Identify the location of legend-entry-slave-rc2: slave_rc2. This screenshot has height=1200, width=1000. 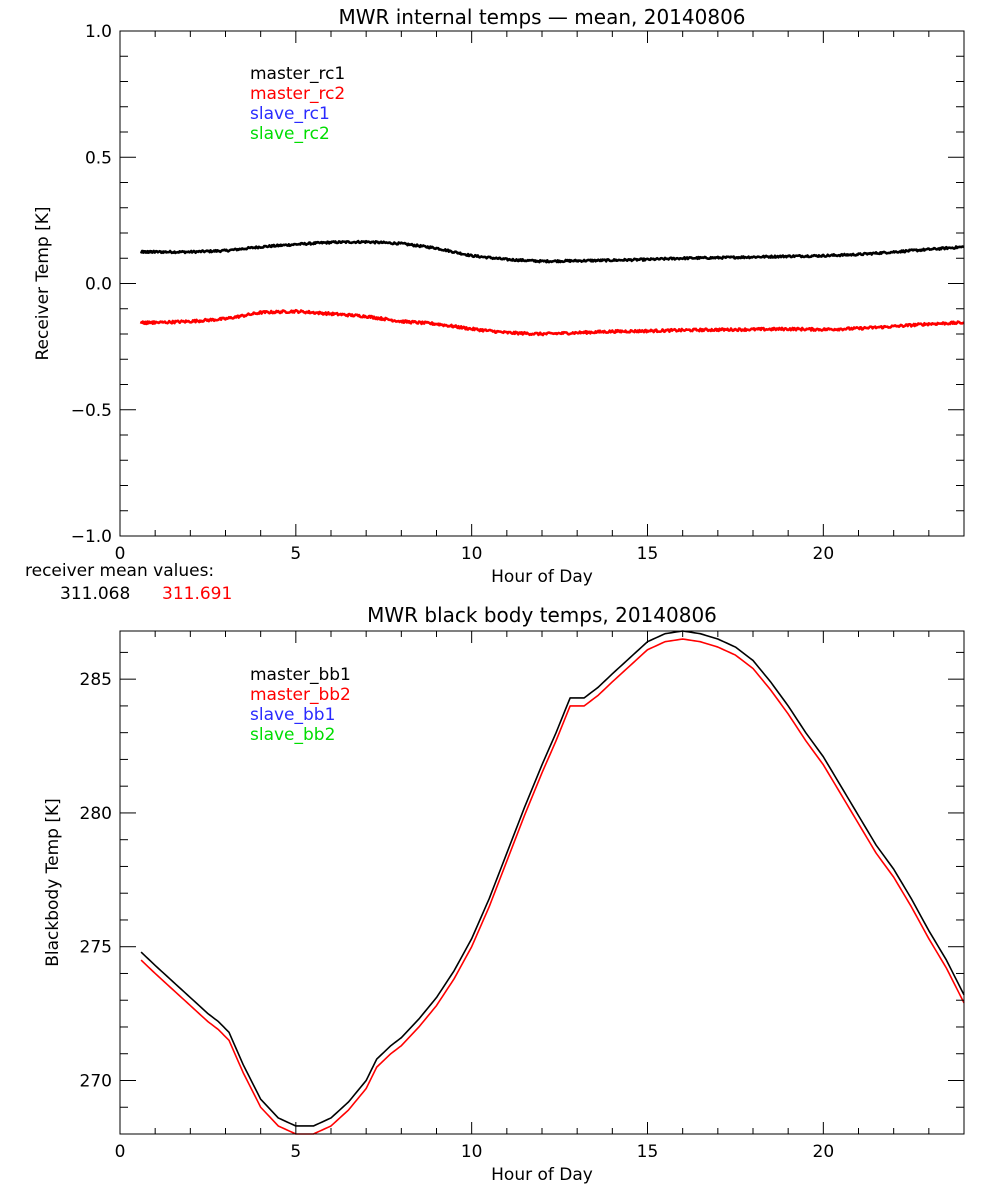
(290, 134).